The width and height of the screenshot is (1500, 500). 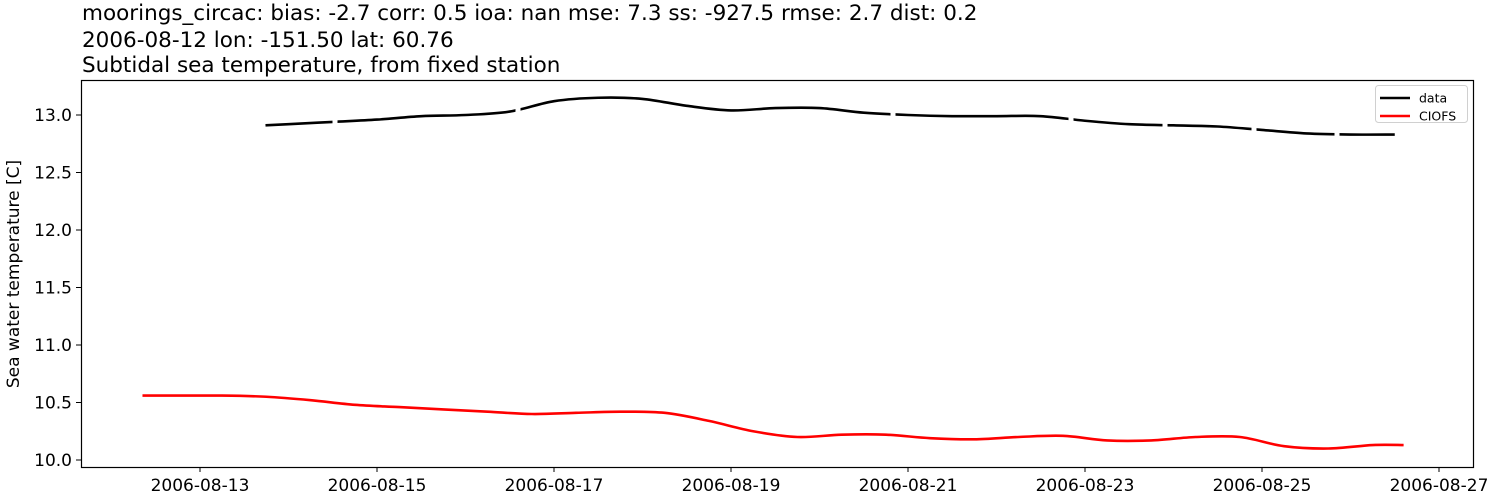 I want to click on series-line-data, so click(x=830, y=116).